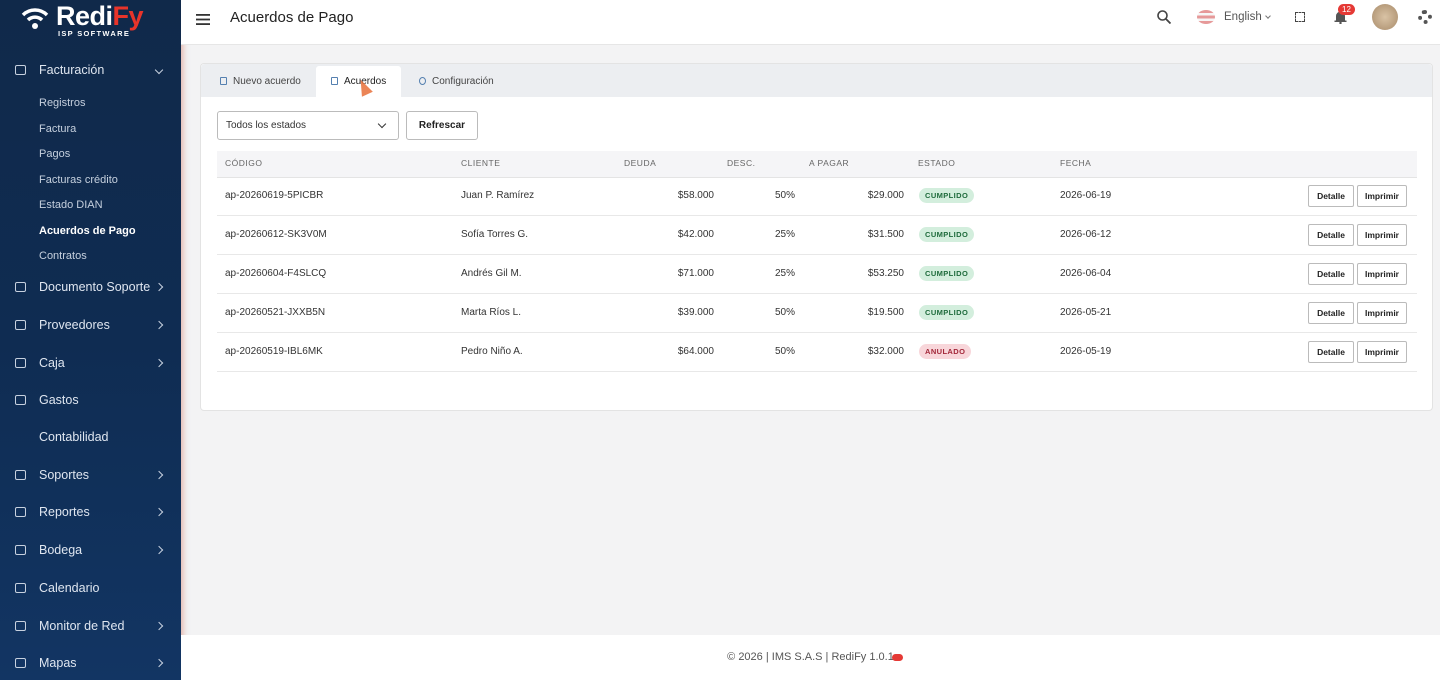 Image resolution: width=1440 pixels, height=680 pixels. What do you see at coordinates (276, 273) in the screenshot?
I see `table-cell: ap-20260604-F4SLCQ` at bounding box center [276, 273].